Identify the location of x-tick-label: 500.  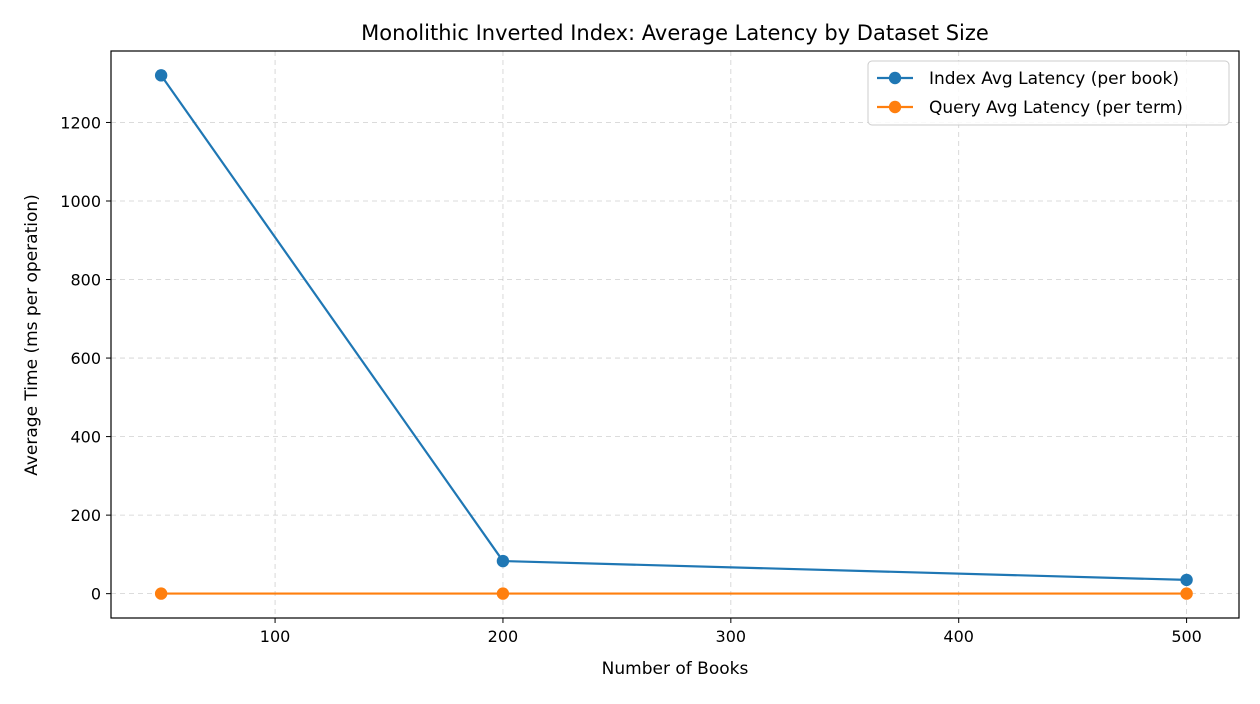
(1186, 636).